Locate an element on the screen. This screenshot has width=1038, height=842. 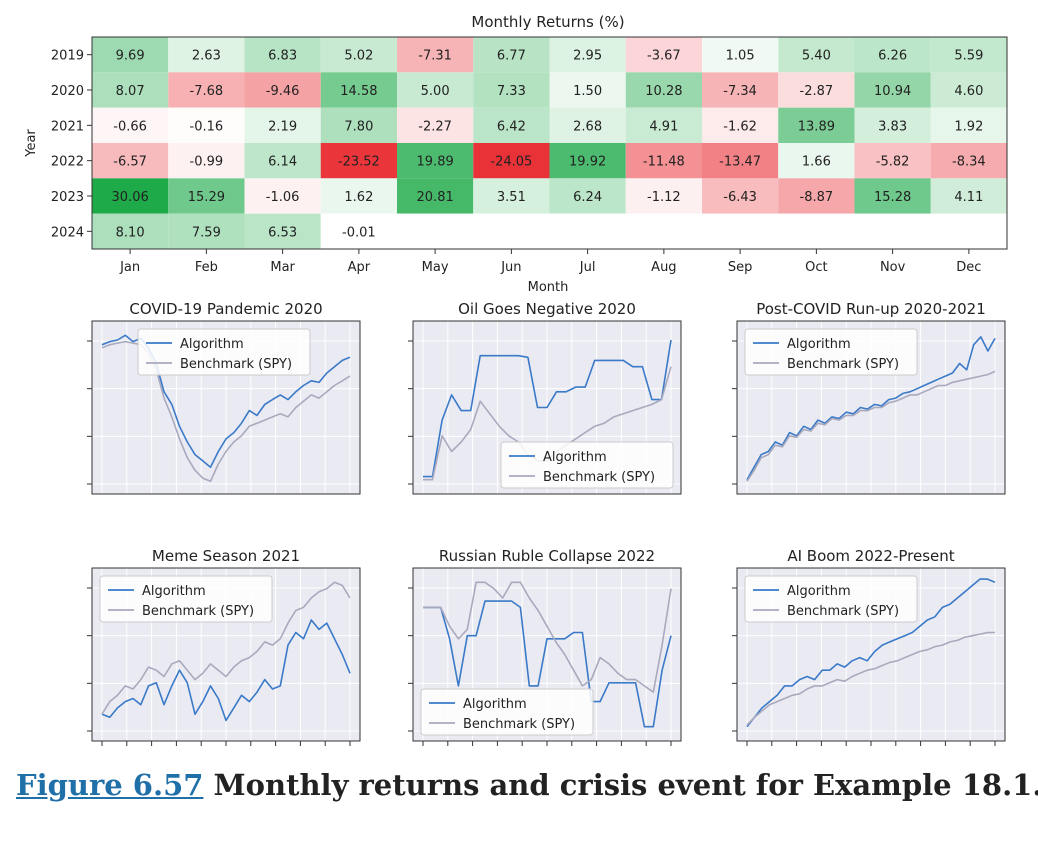
heatmap-cell-value: -6.43 is located at coordinates (740, 197).